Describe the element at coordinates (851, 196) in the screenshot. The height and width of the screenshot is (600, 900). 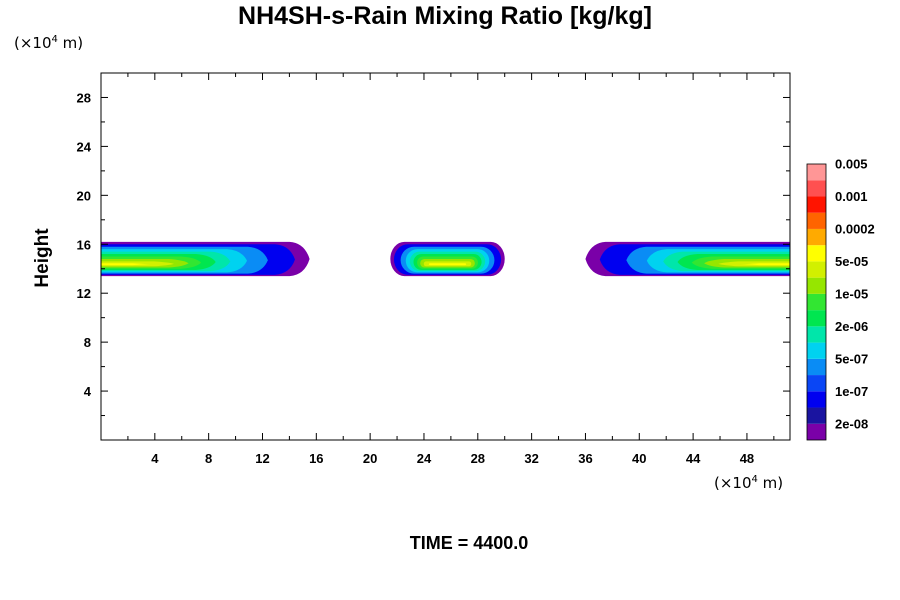
I see `colorbar-label: 0.001` at that location.